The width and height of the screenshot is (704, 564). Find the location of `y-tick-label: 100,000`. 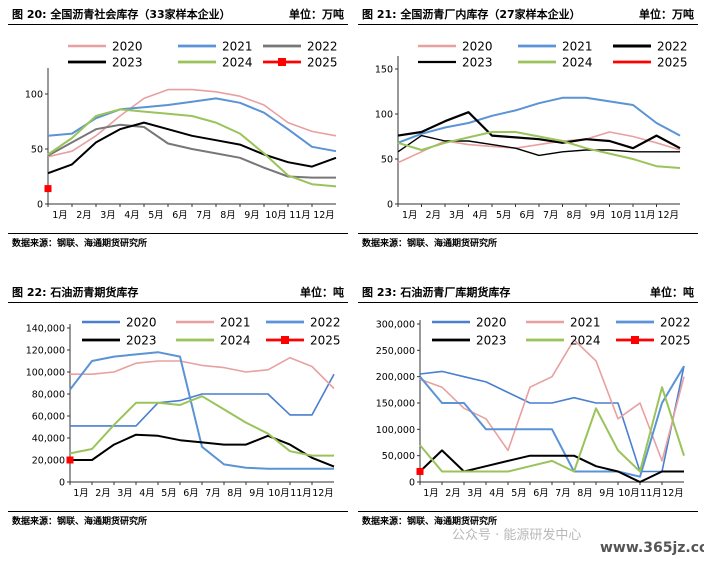

y-tick-label: 100,000 is located at coordinates (45, 373).